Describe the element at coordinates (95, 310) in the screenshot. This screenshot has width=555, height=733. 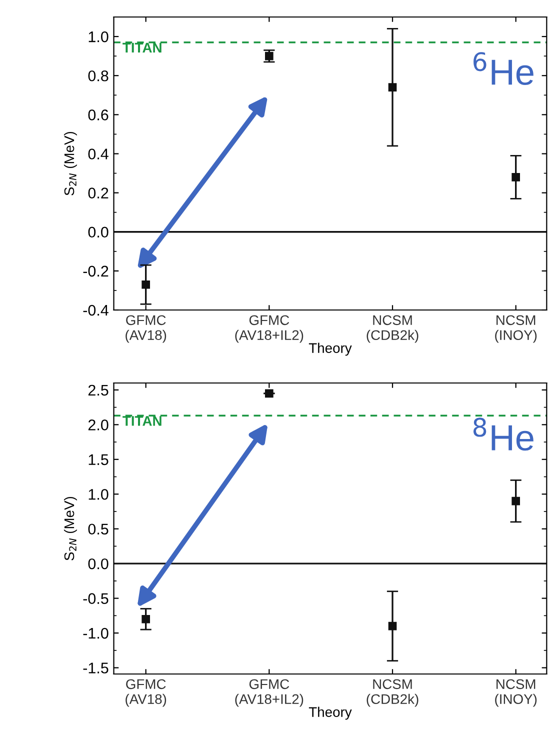
I see `y-tick-label: -0.4` at that location.